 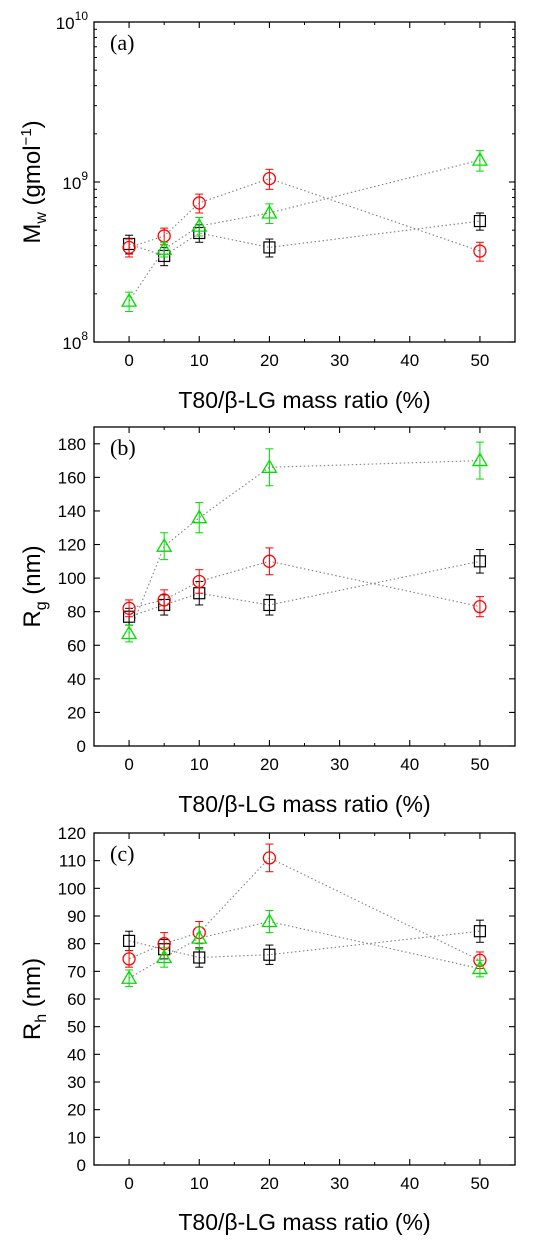 What do you see at coordinates (76, 971) in the screenshot?
I see `y-tick-label: 70` at bounding box center [76, 971].